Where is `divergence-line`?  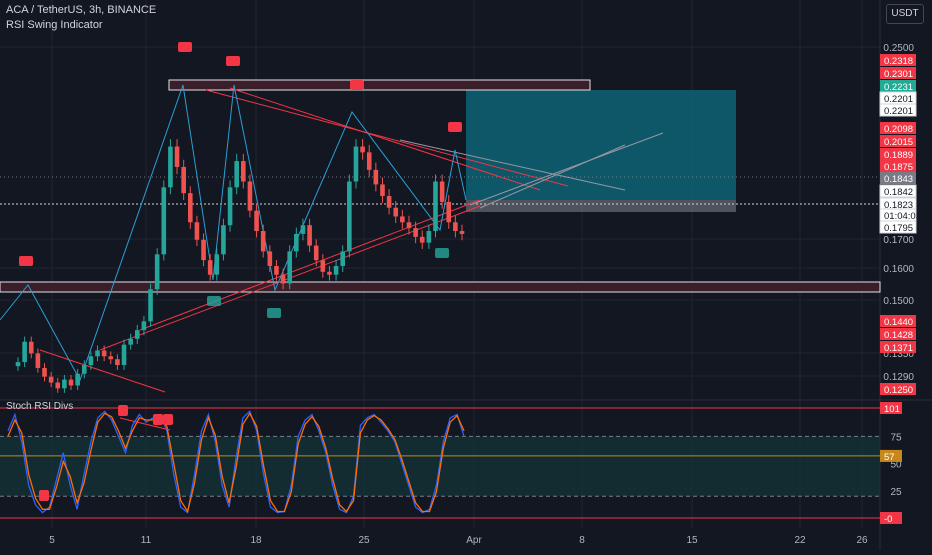
divergence-line is located at coordinates (145, 424).